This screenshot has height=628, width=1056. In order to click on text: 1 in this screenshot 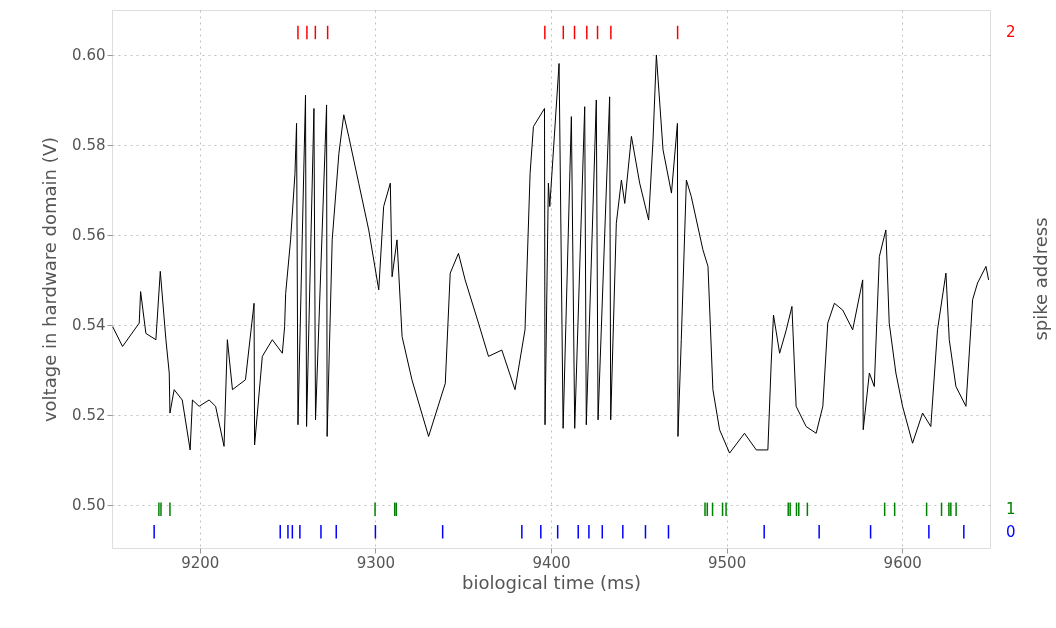, I will do `click(1011, 509)`.